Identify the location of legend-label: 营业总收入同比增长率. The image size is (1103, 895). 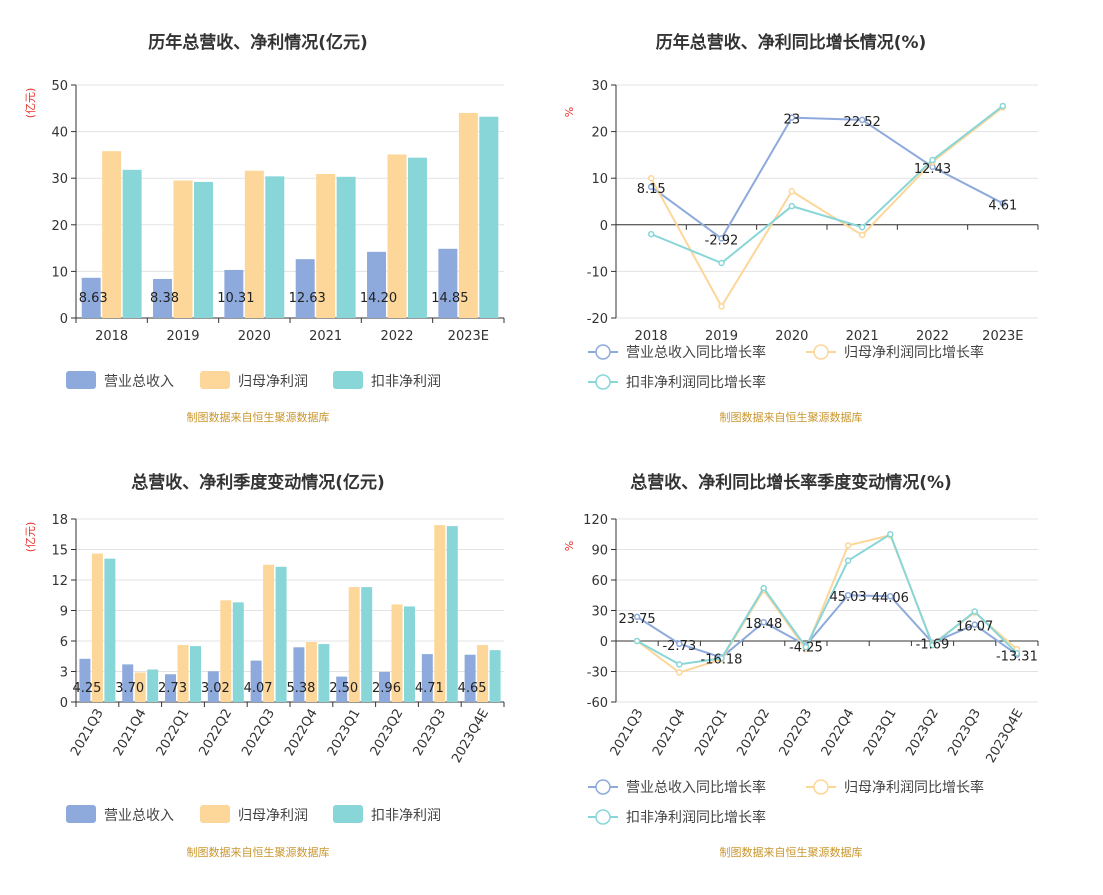
(696, 787).